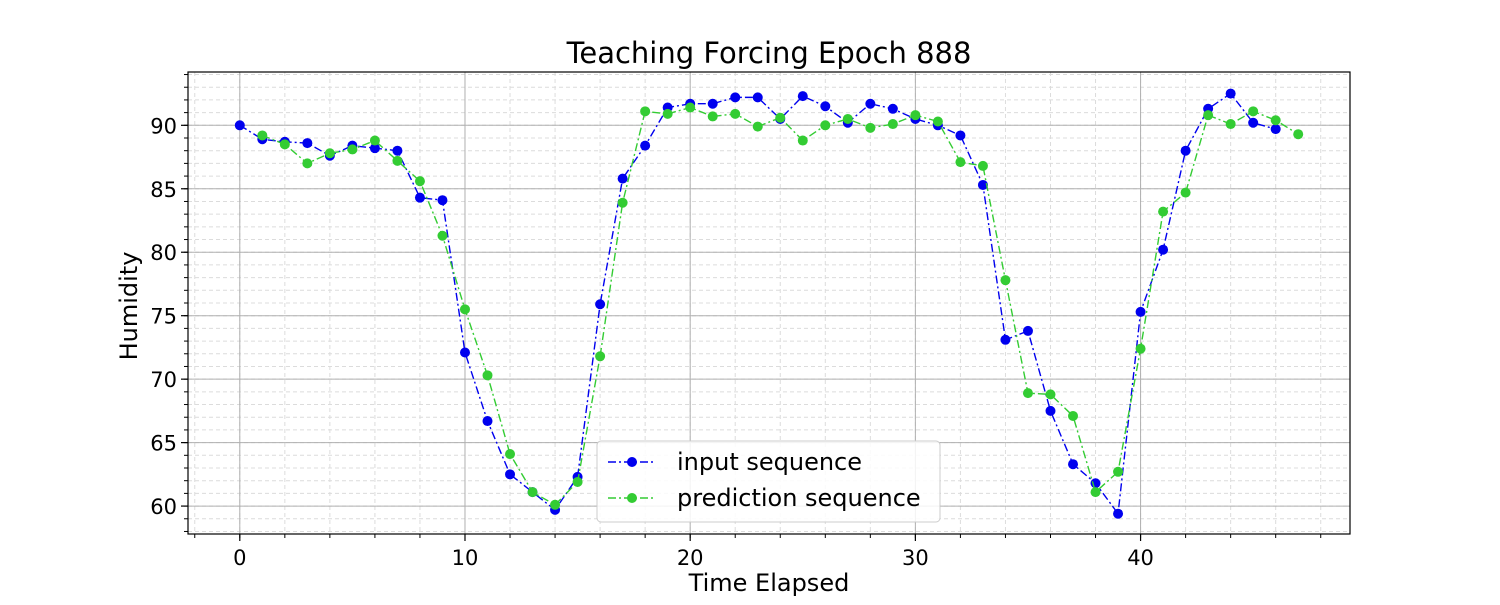 The image size is (1500, 605). What do you see at coordinates (1140, 558) in the screenshot?
I see `x-tick-label: 40` at bounding box center [1140, 558].